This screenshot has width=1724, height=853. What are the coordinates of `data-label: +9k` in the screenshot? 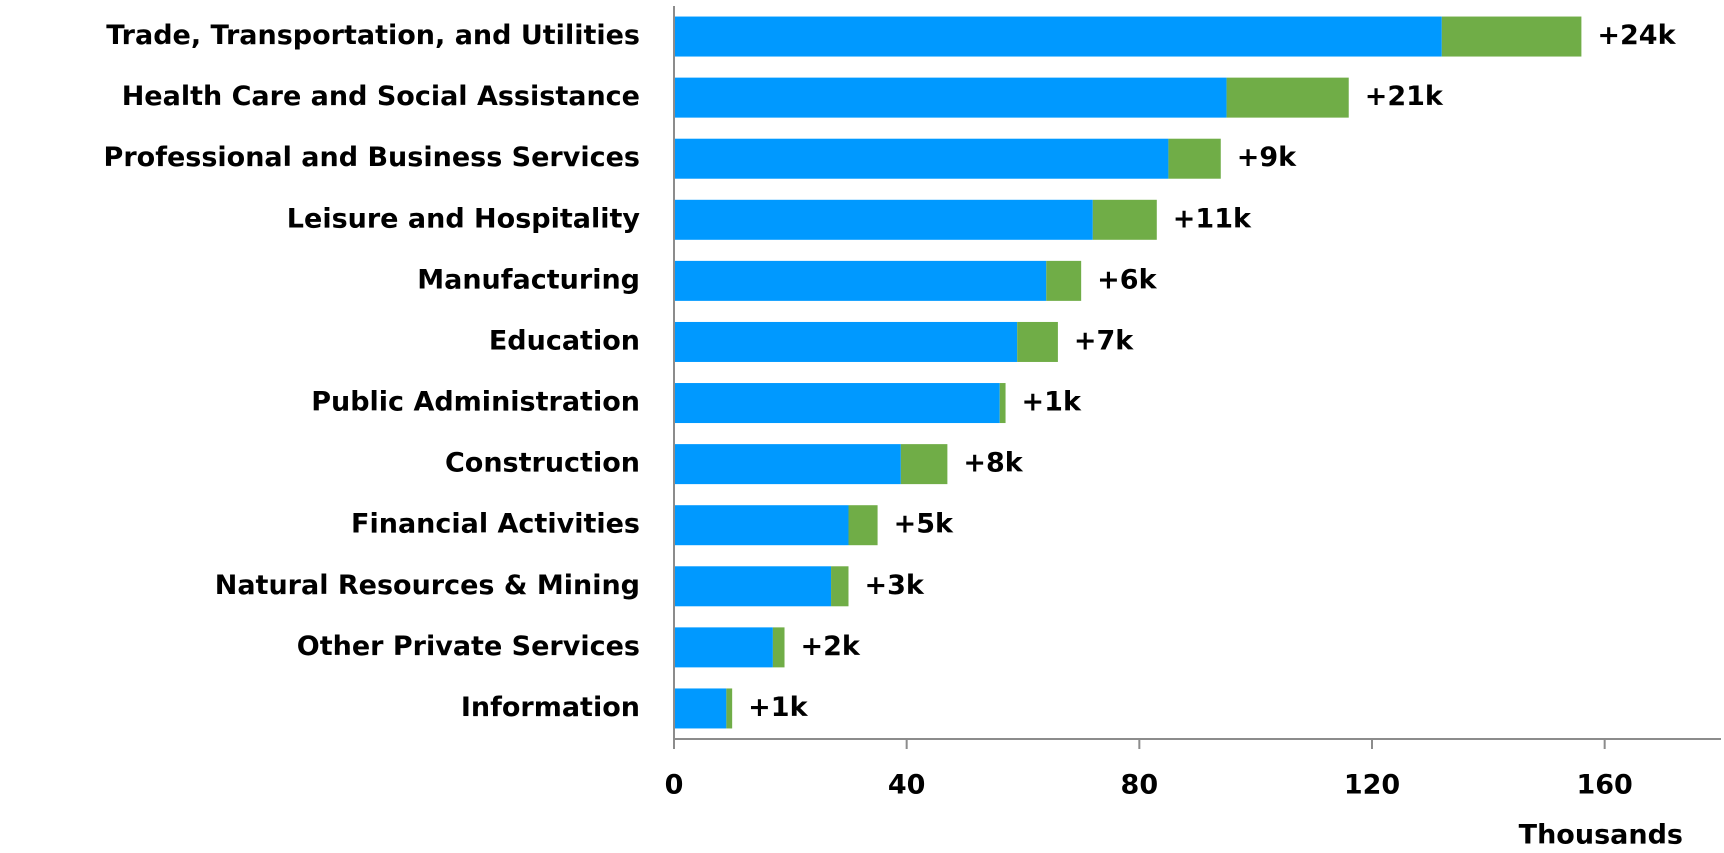 It's located at (1267, 157).